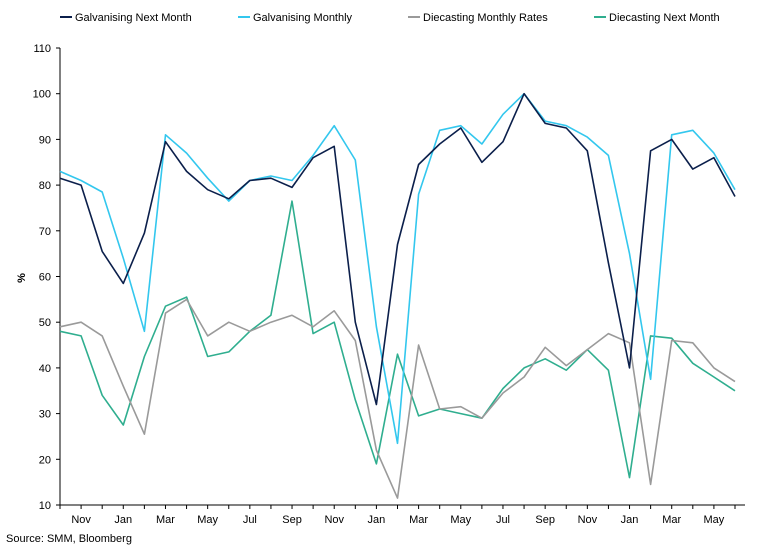 Image resolution: width=770 pixels, height=549 pixels. I want to click on y-tick-label: 70, so click(45, 232).